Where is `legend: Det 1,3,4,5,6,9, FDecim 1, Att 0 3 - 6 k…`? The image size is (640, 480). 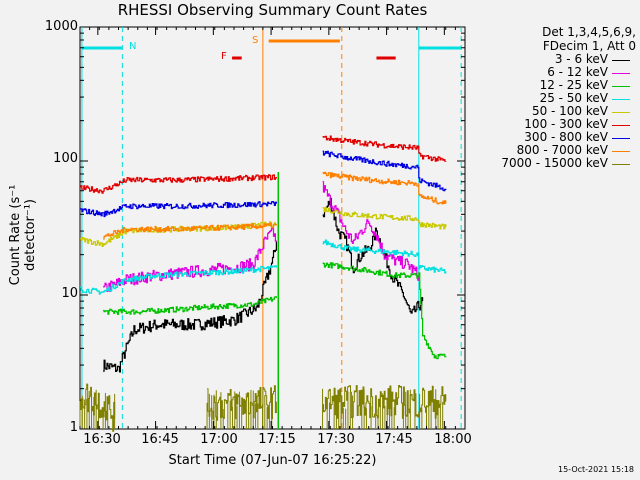 legend: Det 1,3,4,5,6,9, FDecim 1, Att 0 3 - 6 k… is located at coordinates (557, 97).